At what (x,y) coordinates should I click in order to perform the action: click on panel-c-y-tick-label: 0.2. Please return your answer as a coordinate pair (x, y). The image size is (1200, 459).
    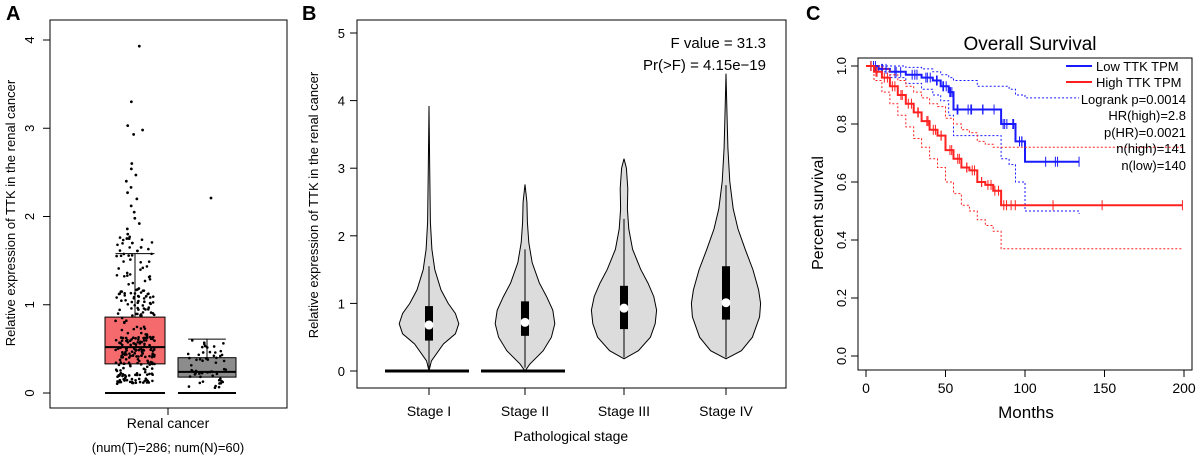
    Looking at the image, I should click on (841, 298).